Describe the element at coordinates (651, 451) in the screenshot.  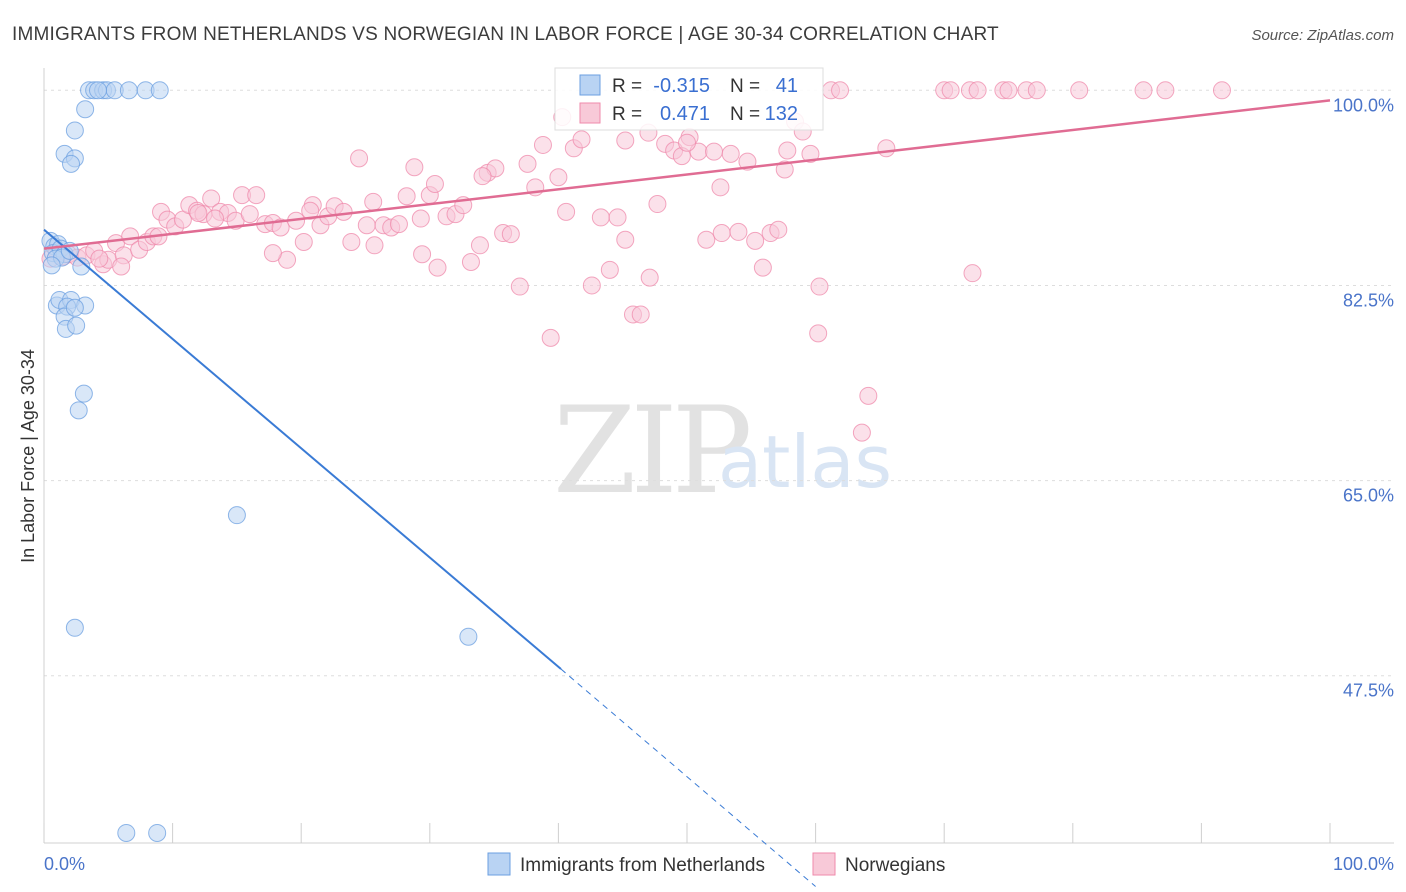
I see `watermark-zip: ZIP` at that location.